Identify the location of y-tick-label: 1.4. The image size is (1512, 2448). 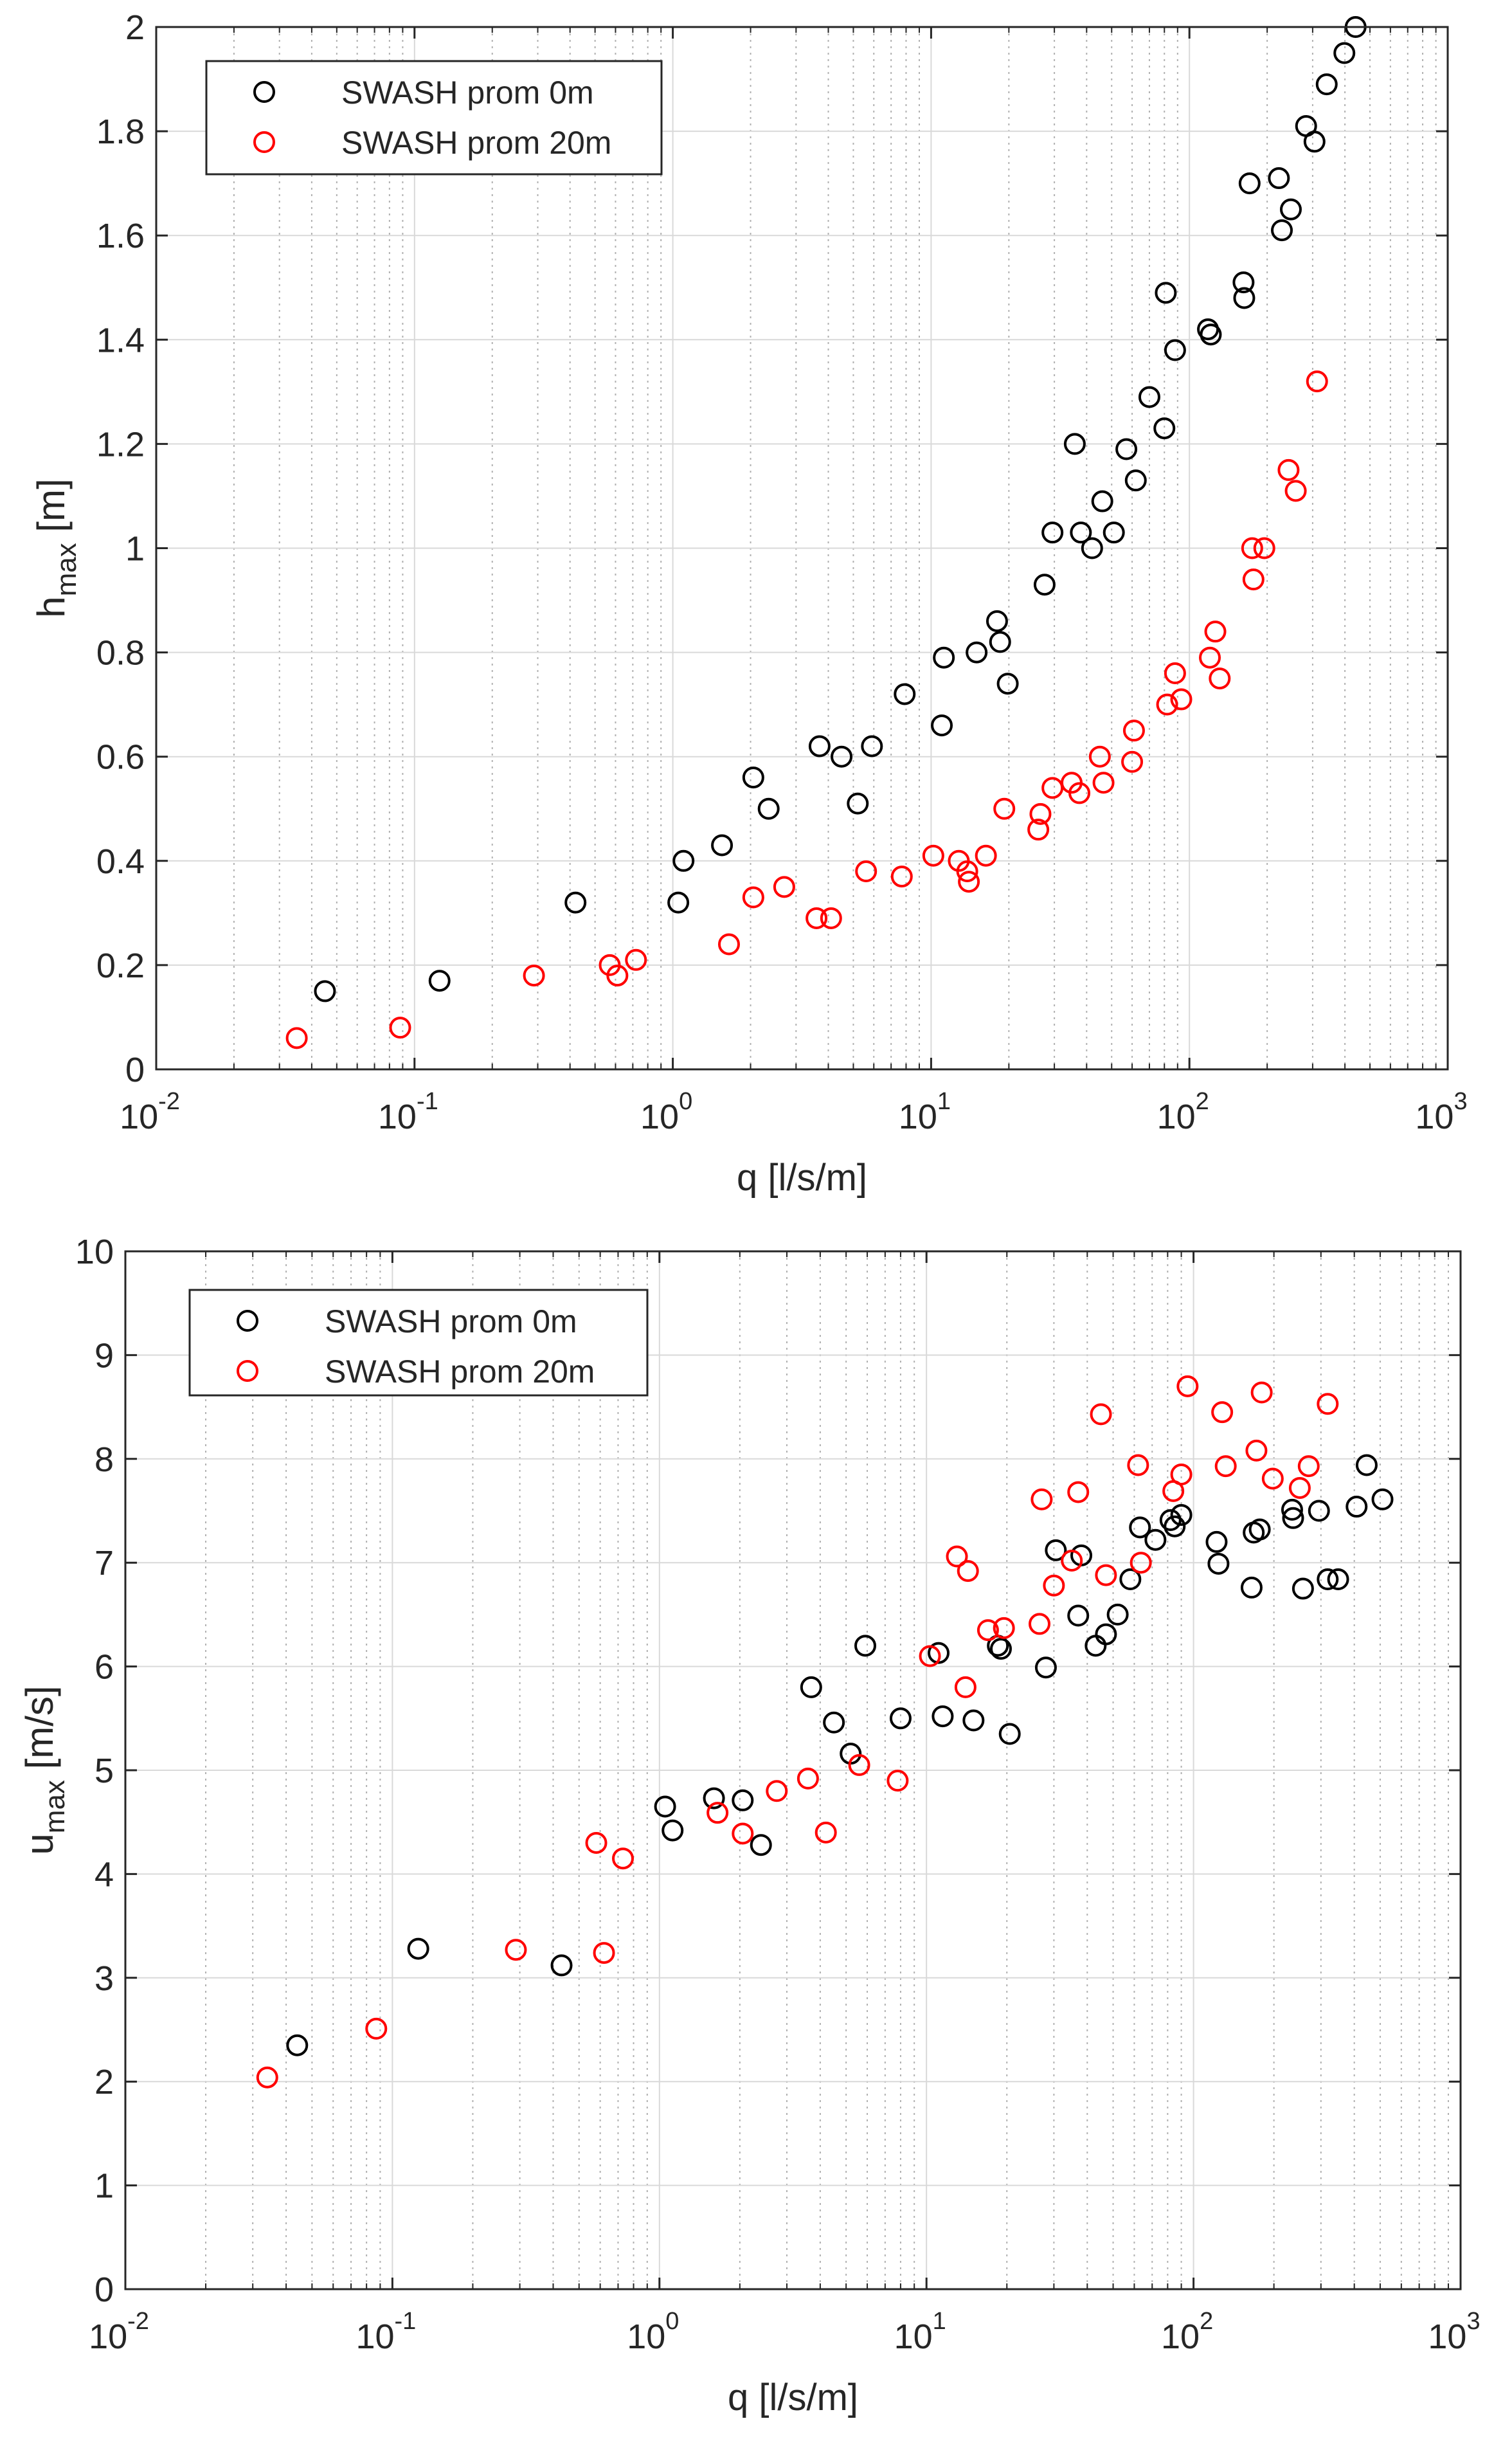
(121, 340).